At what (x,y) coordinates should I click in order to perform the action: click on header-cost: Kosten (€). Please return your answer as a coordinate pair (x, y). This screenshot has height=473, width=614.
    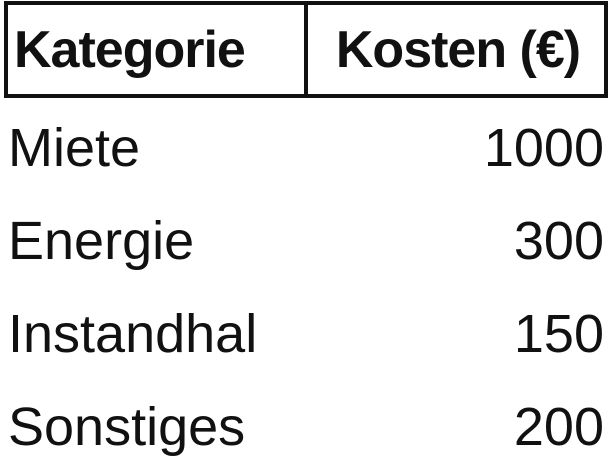
    Looking at the image, I should click on (458, 49).